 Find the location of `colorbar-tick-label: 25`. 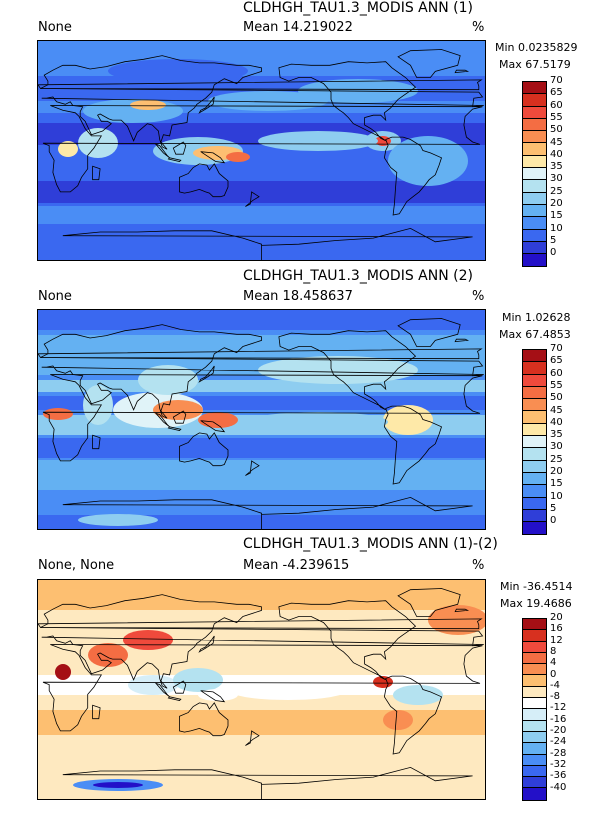

colorbar-tick-label: 25 is located at coordinates (556, 459).